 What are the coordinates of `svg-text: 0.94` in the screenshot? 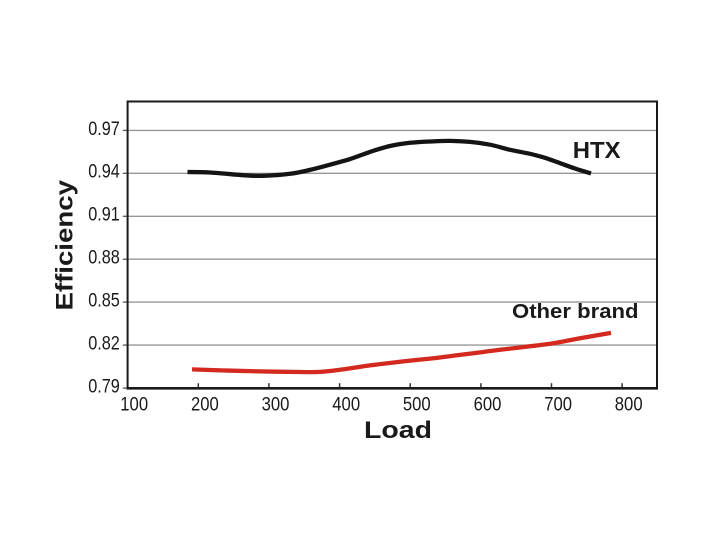 It's located at (104, 172).